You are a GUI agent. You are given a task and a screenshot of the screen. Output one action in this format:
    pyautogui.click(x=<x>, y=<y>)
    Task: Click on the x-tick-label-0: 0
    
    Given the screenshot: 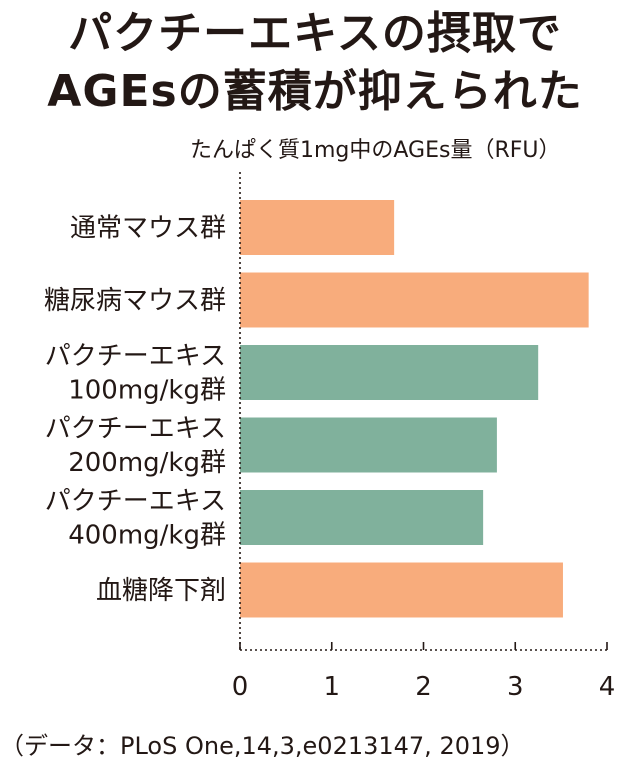 What is the action you would take?
    pyautogui.click(x=240, y=687)
    